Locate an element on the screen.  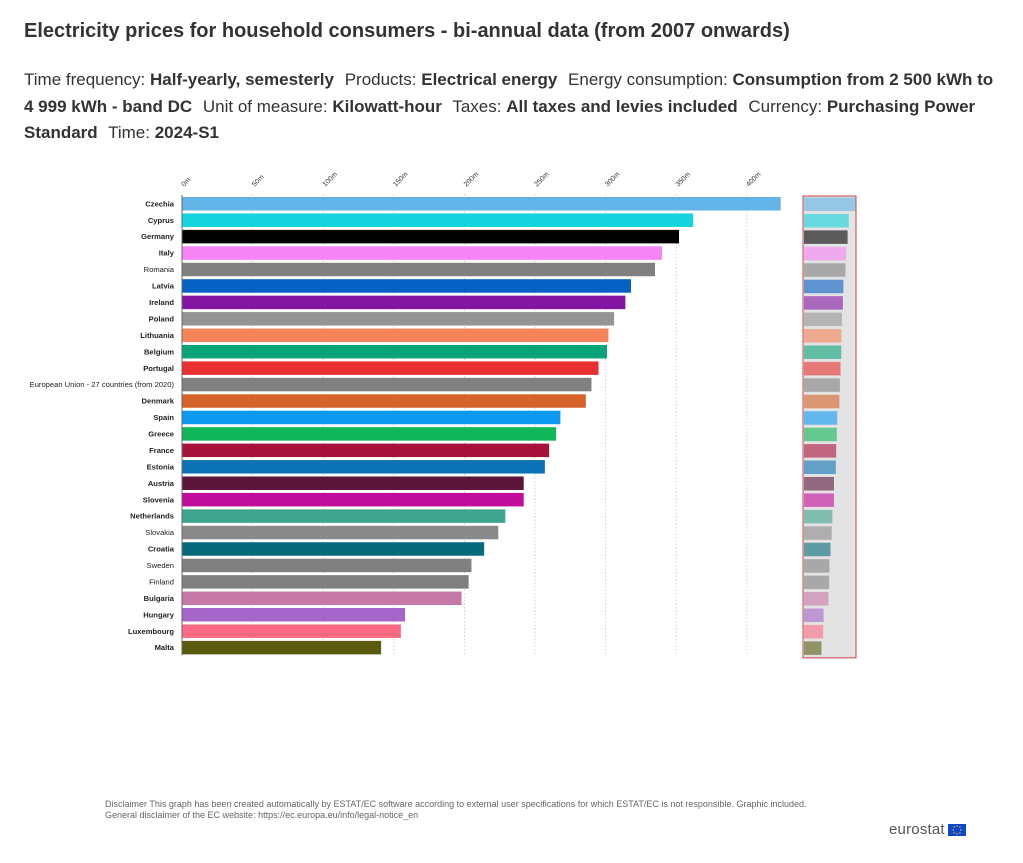
y-category-label: Romania is located at coordinates (159, 269).